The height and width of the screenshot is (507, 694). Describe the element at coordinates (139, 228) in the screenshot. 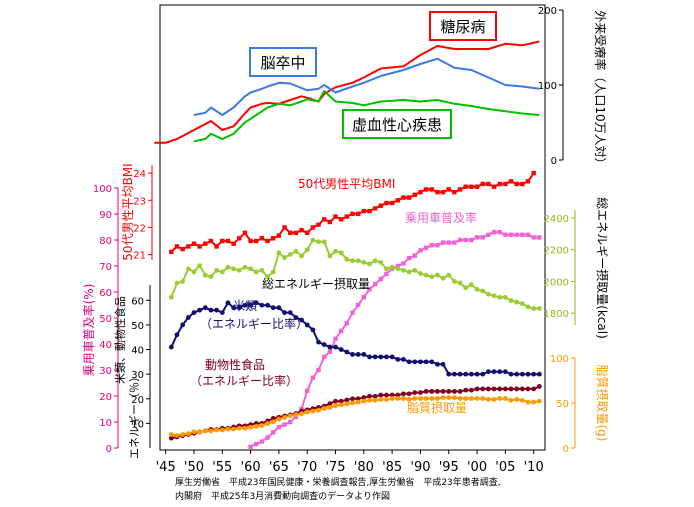

I see `bmi-tick-label: 22` at that location.